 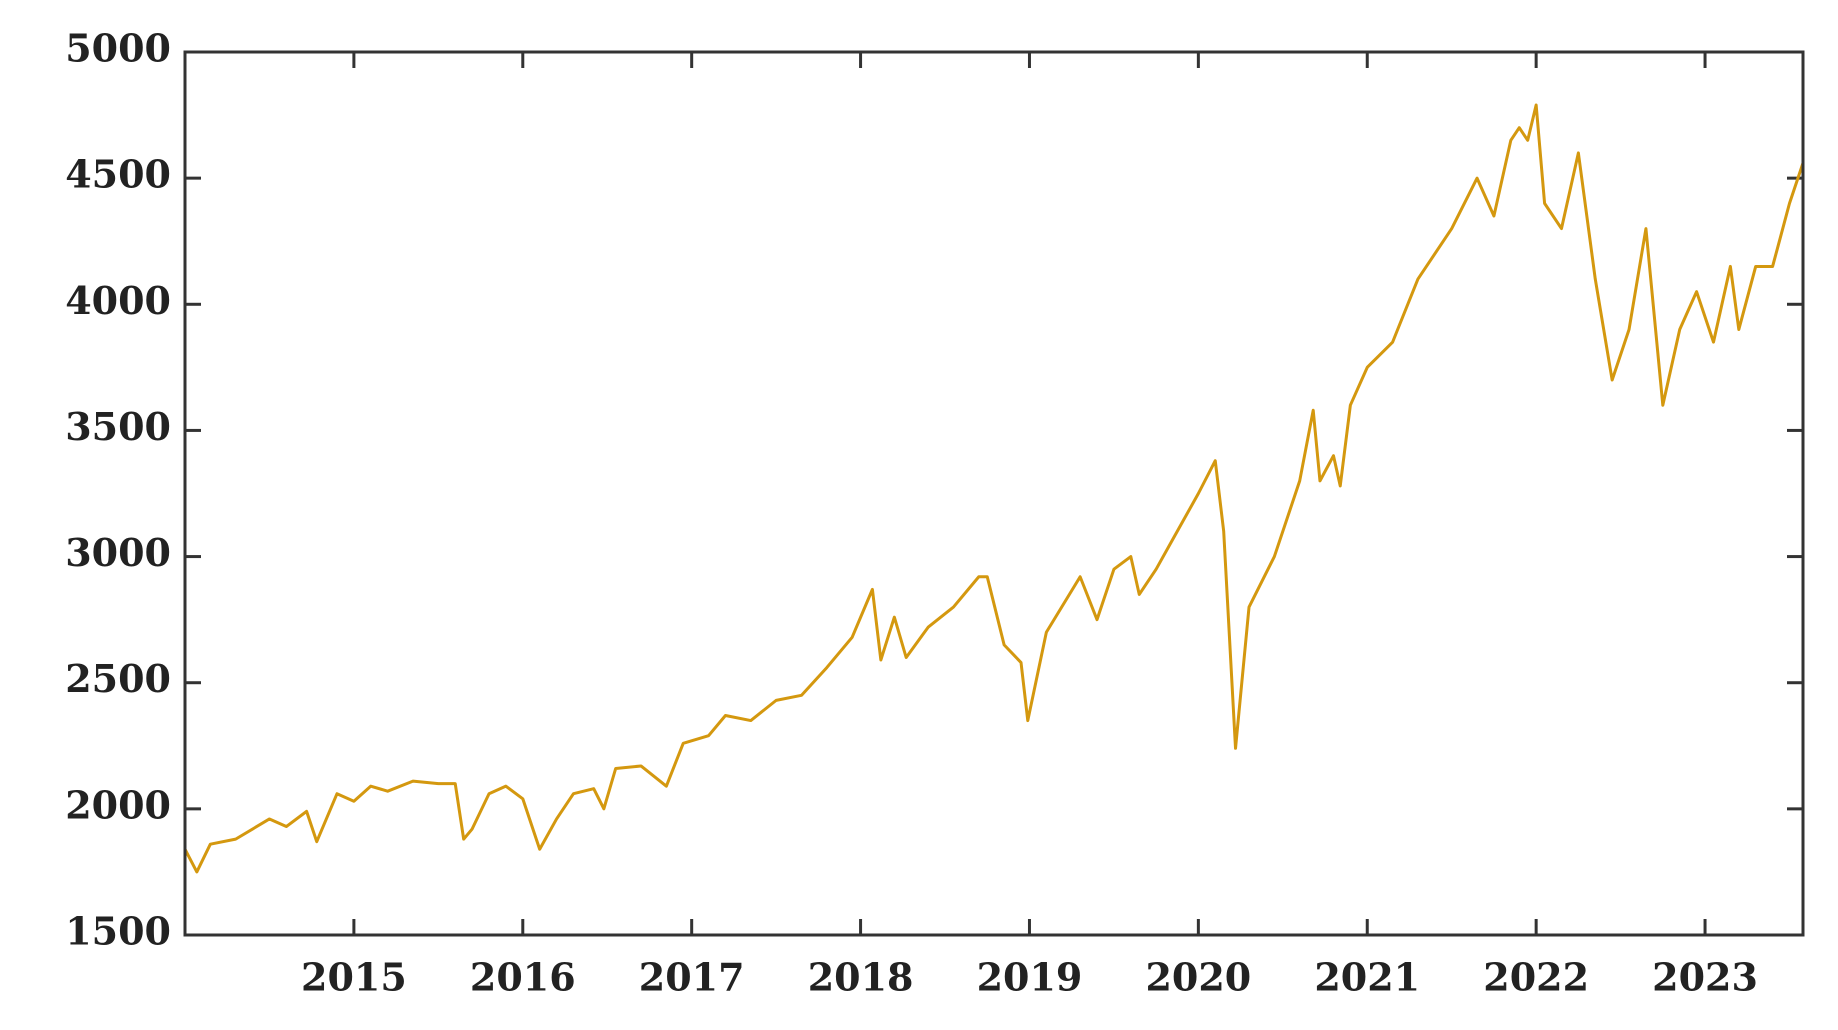 What do you see at coordinates (118, 300) in the screenshot?
I see `y-tick-label: 4000` at bounding box center [118, 300].